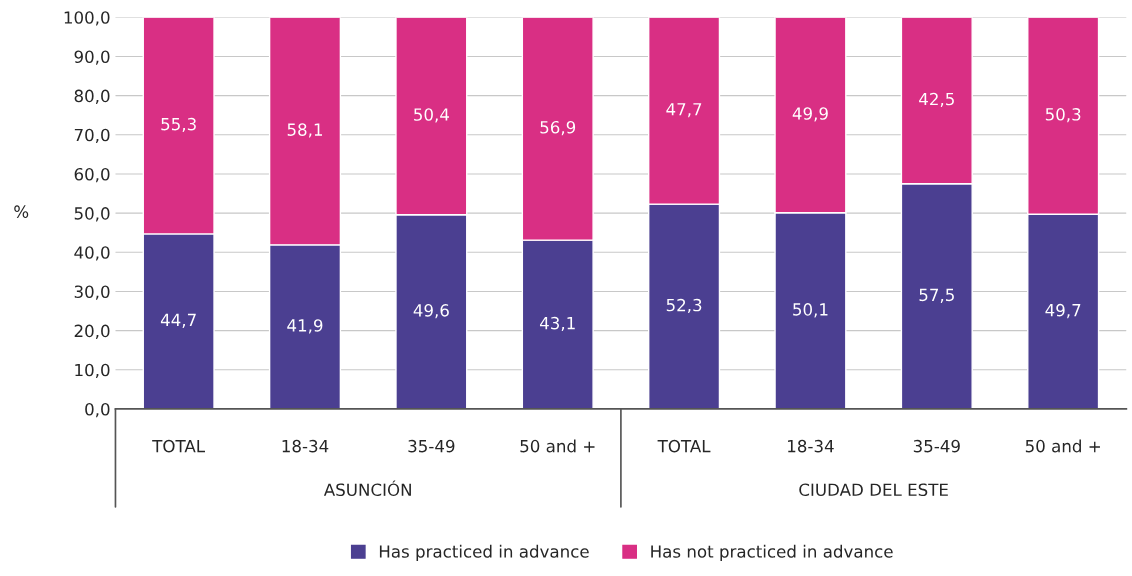 The width and height of the screenshot is (1132, 576). What do you see at coordinates (772, 552) in the screenshot?
I see `legend-label: Has not practiced in advance` at bounding box center [772, 552].